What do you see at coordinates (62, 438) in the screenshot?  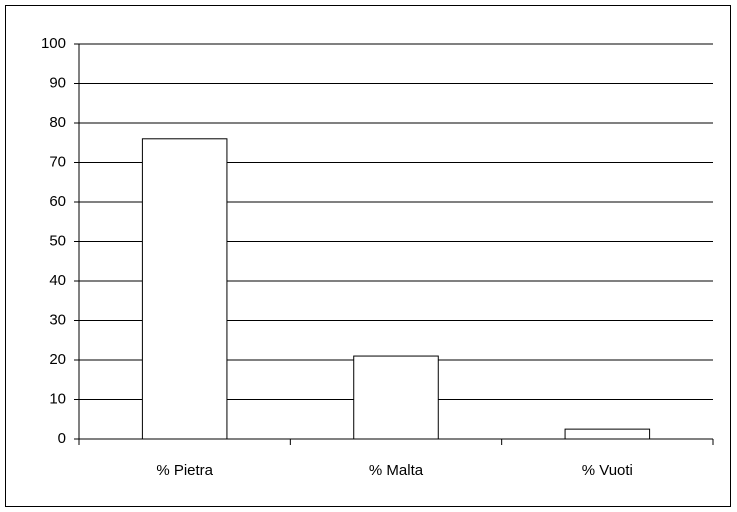 I see `y-tick-label: 0` at bounding box center [62, 438].